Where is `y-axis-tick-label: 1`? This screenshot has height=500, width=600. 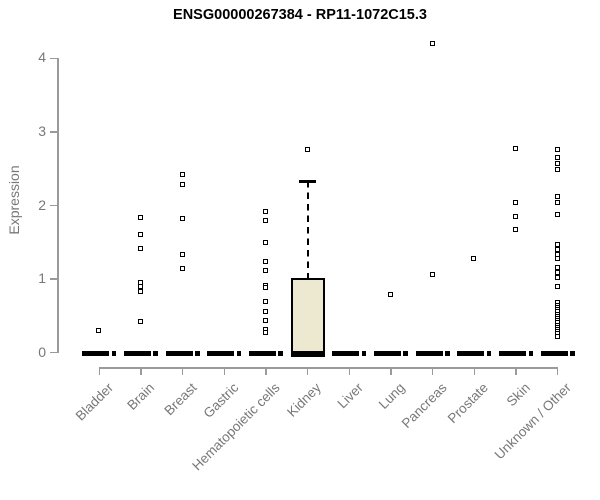
y-axis-tick-label: 1 is located at coordinates (42, 278).